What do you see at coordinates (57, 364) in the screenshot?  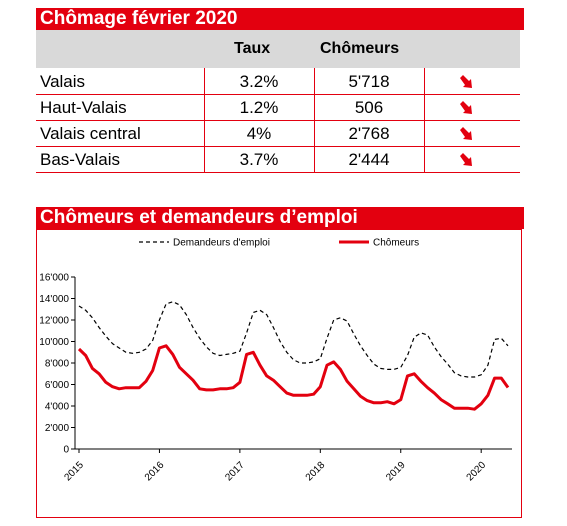 I see `y-tick-label: 8'000` at bounding box center [57, 364].